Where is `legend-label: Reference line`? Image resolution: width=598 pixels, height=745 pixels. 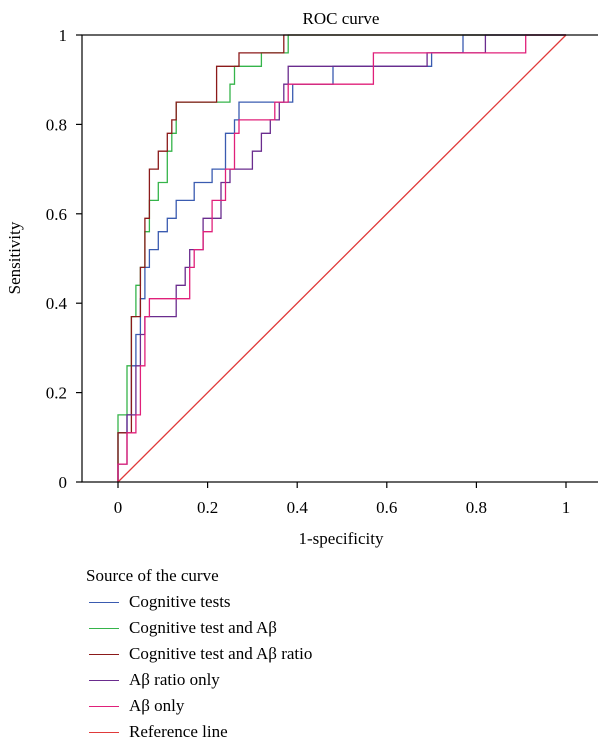
legend-label: Reference line is located at coordinates (178, 731).